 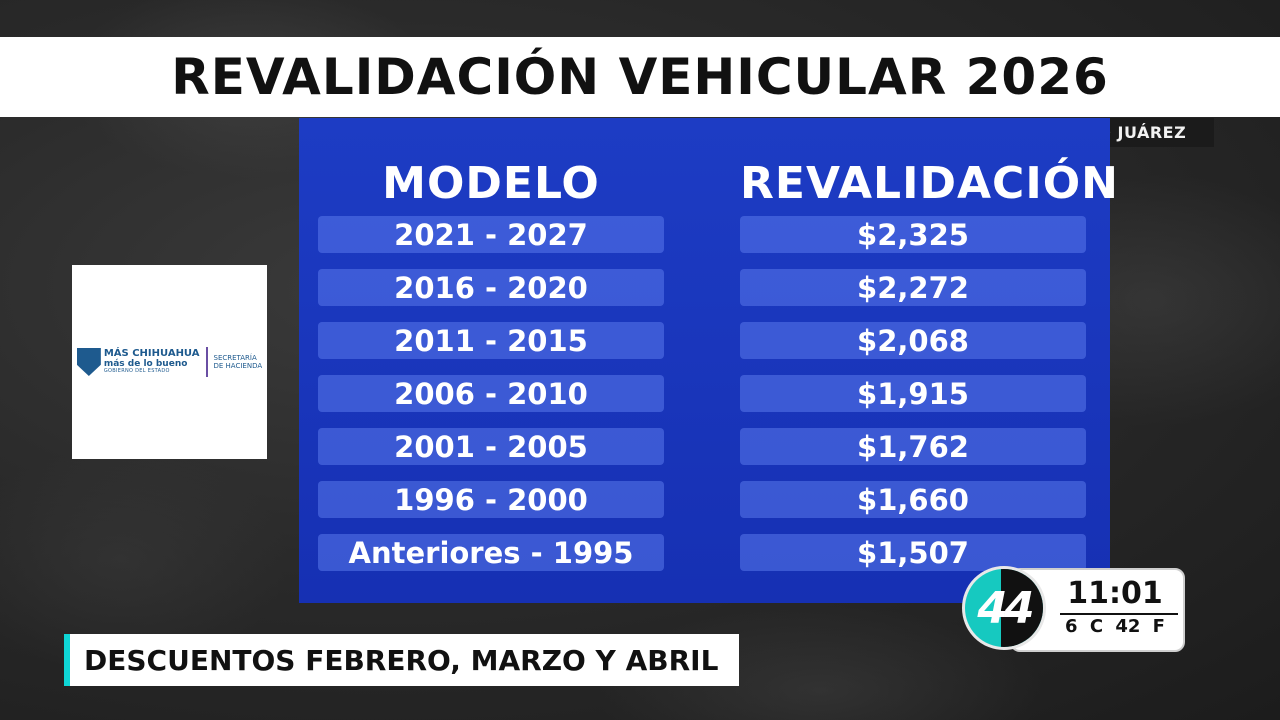 I want to click on clock-divider, so click(x=1119, y=614).